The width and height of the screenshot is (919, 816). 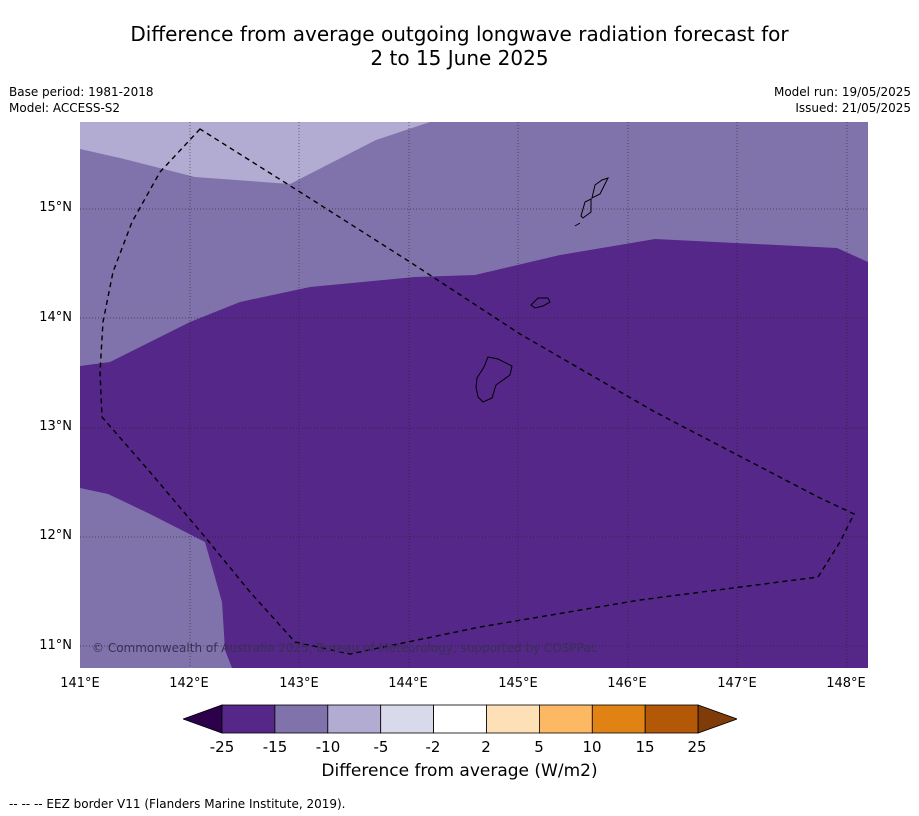 What do you see at coordinates (539, 747) in the screenshot?
I see `colorbar-tick-5: 5` at bounding box center [539, 747].